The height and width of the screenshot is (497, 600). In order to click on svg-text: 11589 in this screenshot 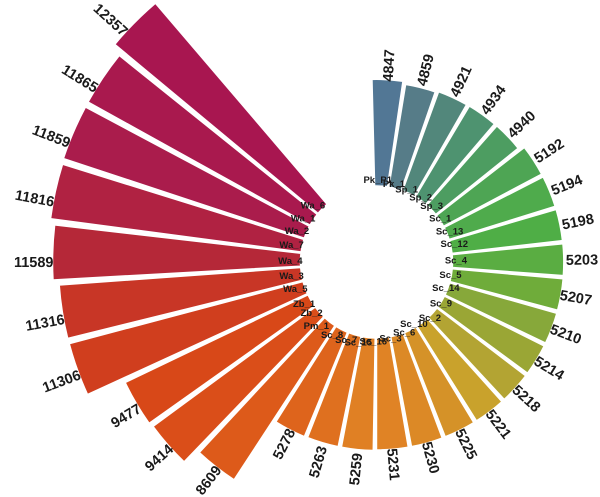, I will do `click(34, 263)`.